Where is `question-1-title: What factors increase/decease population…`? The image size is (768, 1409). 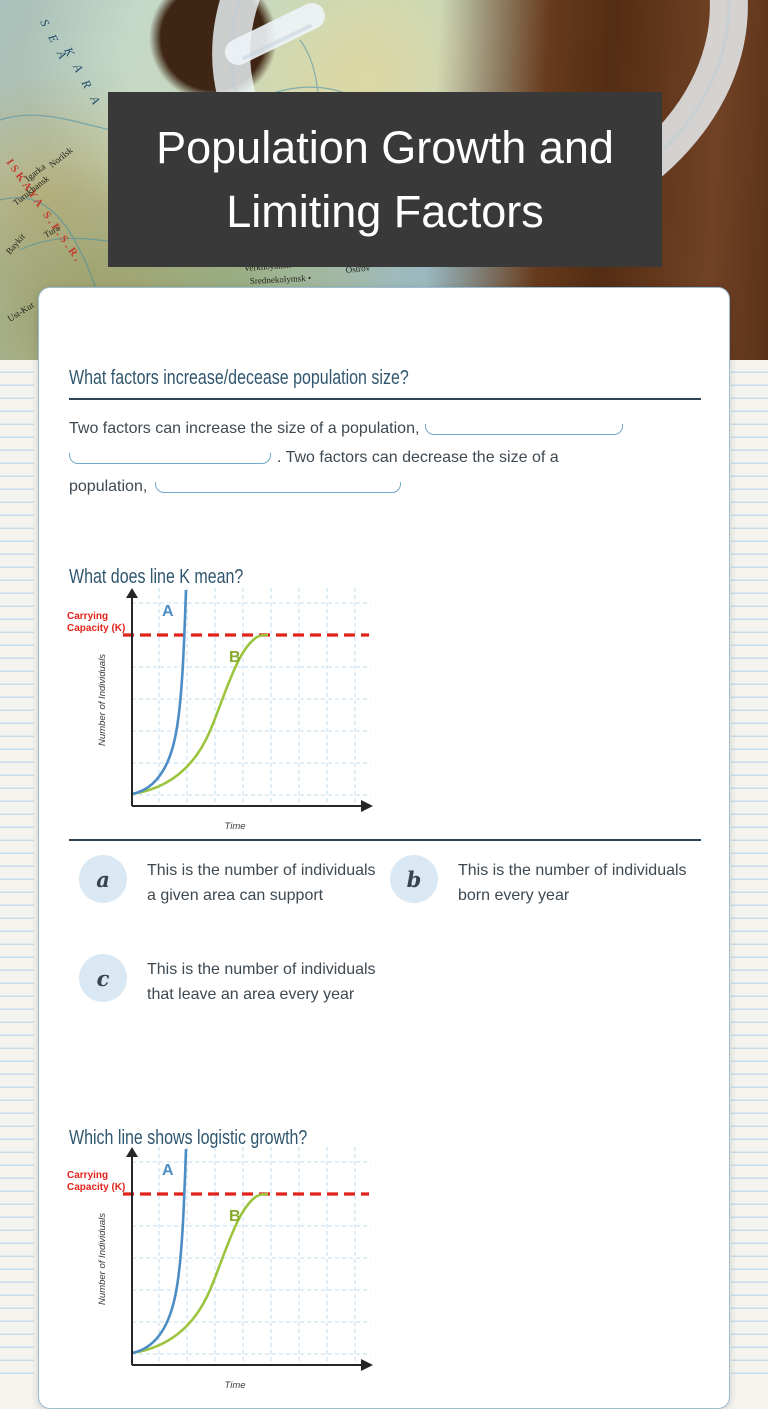
question-1-title: What factors increase/decease population… is located at coordinates (239, 378).